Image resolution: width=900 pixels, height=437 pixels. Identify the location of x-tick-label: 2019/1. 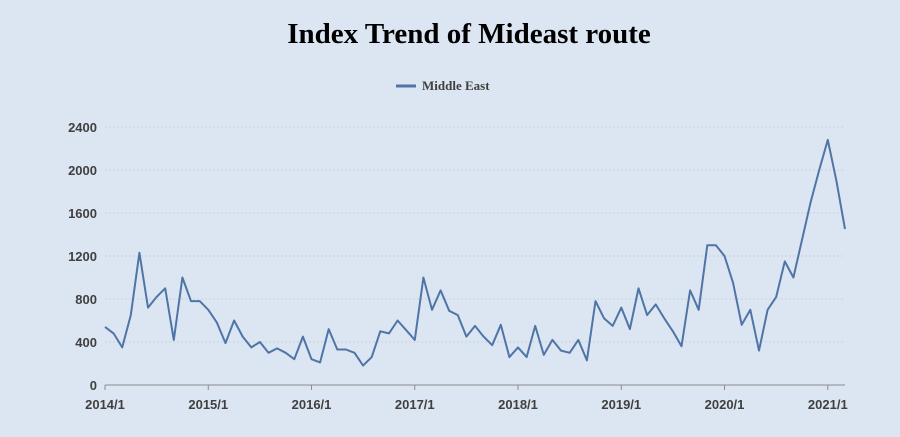
(621, 404).